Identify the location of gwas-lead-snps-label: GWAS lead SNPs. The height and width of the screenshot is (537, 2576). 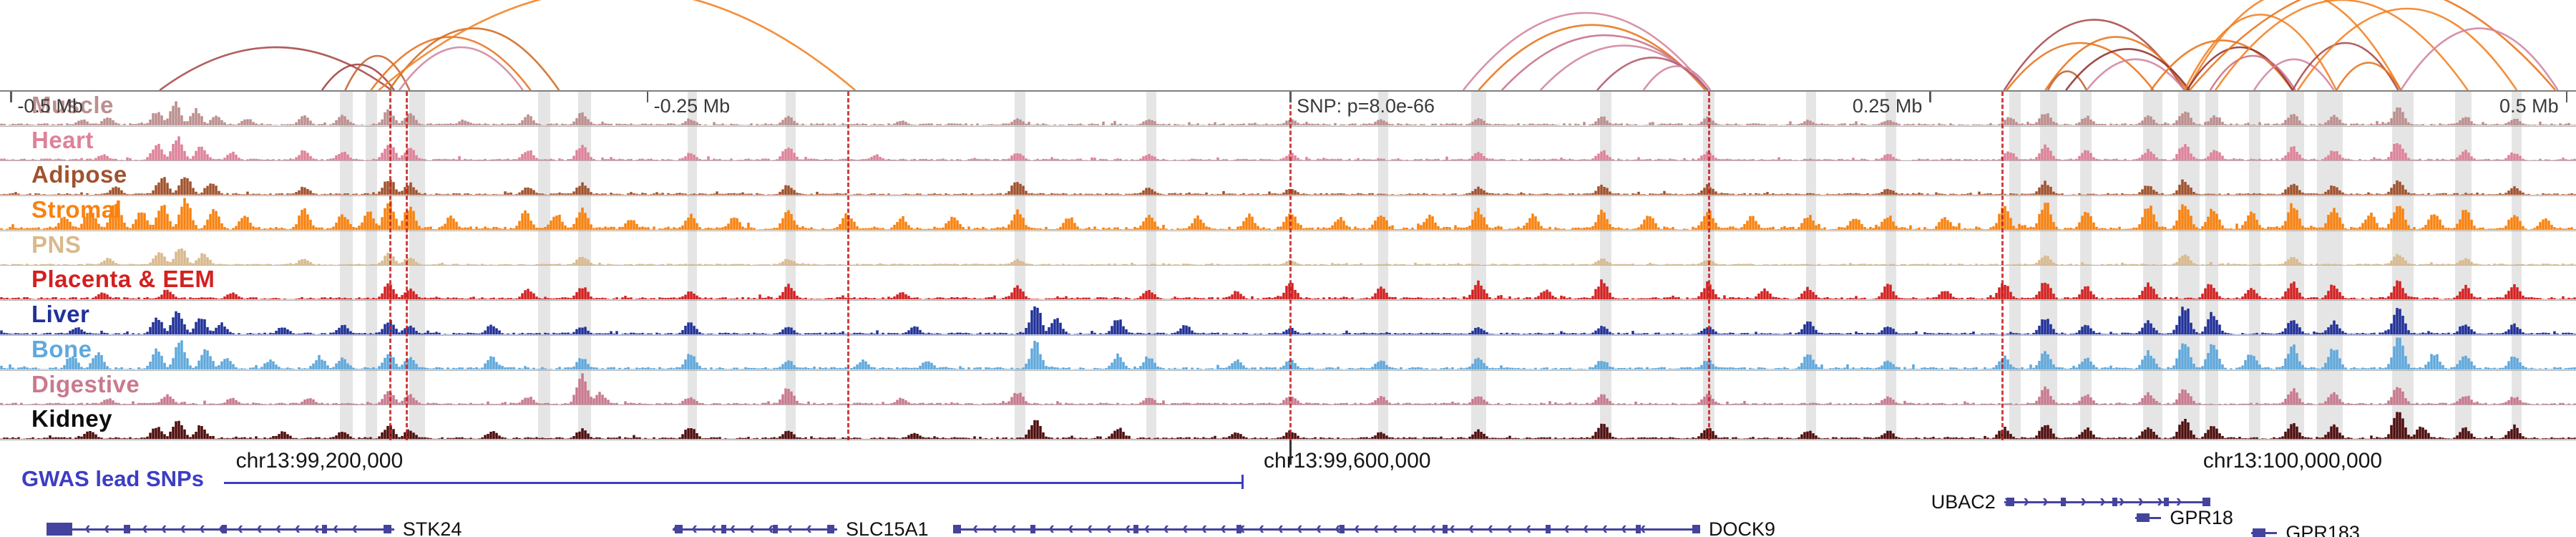
(112, 478).